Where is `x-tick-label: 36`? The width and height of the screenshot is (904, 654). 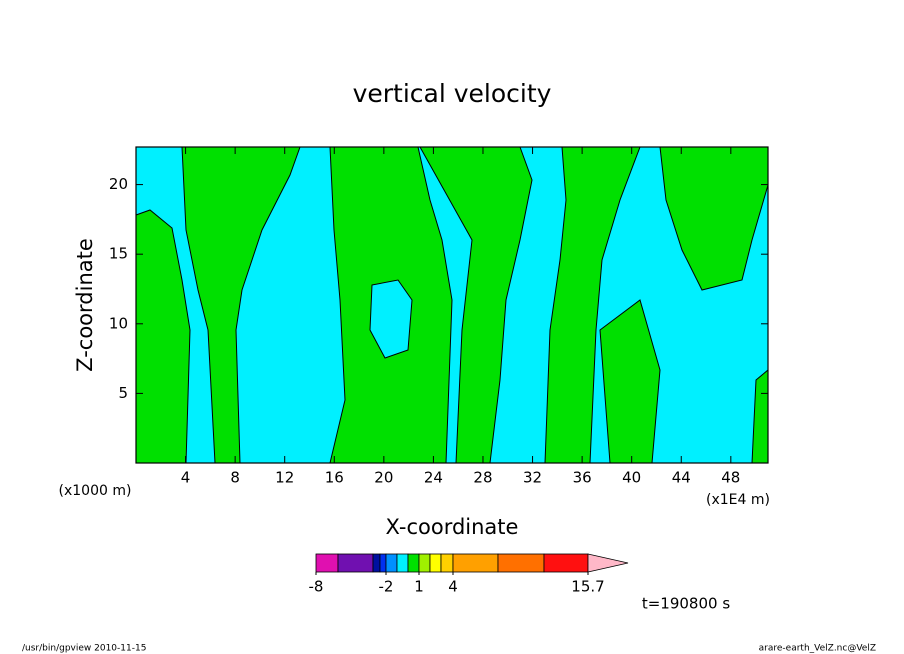
x-tick-label: 36 is located at coordinates (582, 478).